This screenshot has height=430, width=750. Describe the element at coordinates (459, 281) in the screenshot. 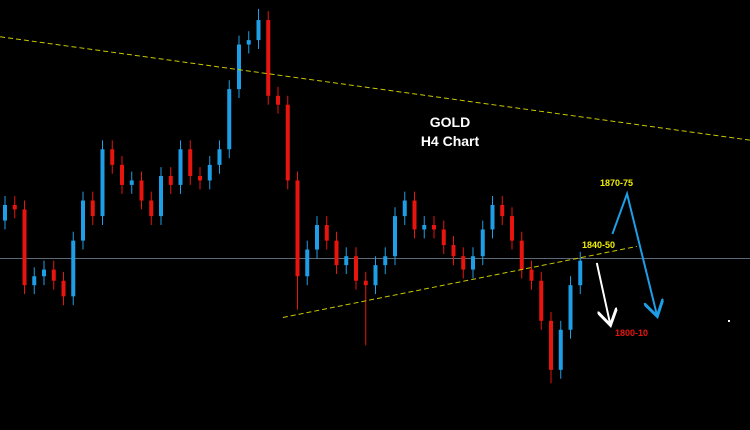

I see `support-trendline` at that location.